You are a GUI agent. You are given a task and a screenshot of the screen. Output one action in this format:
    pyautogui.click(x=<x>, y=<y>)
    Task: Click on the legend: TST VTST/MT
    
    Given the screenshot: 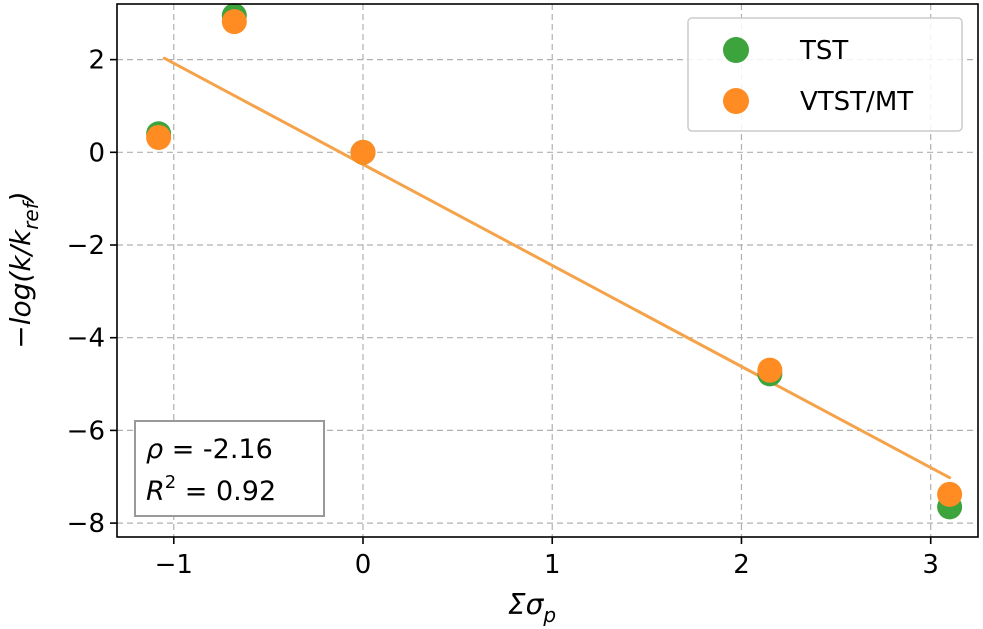 What is the action you would take?
    pyautogui.click(x=825, y=74)
    